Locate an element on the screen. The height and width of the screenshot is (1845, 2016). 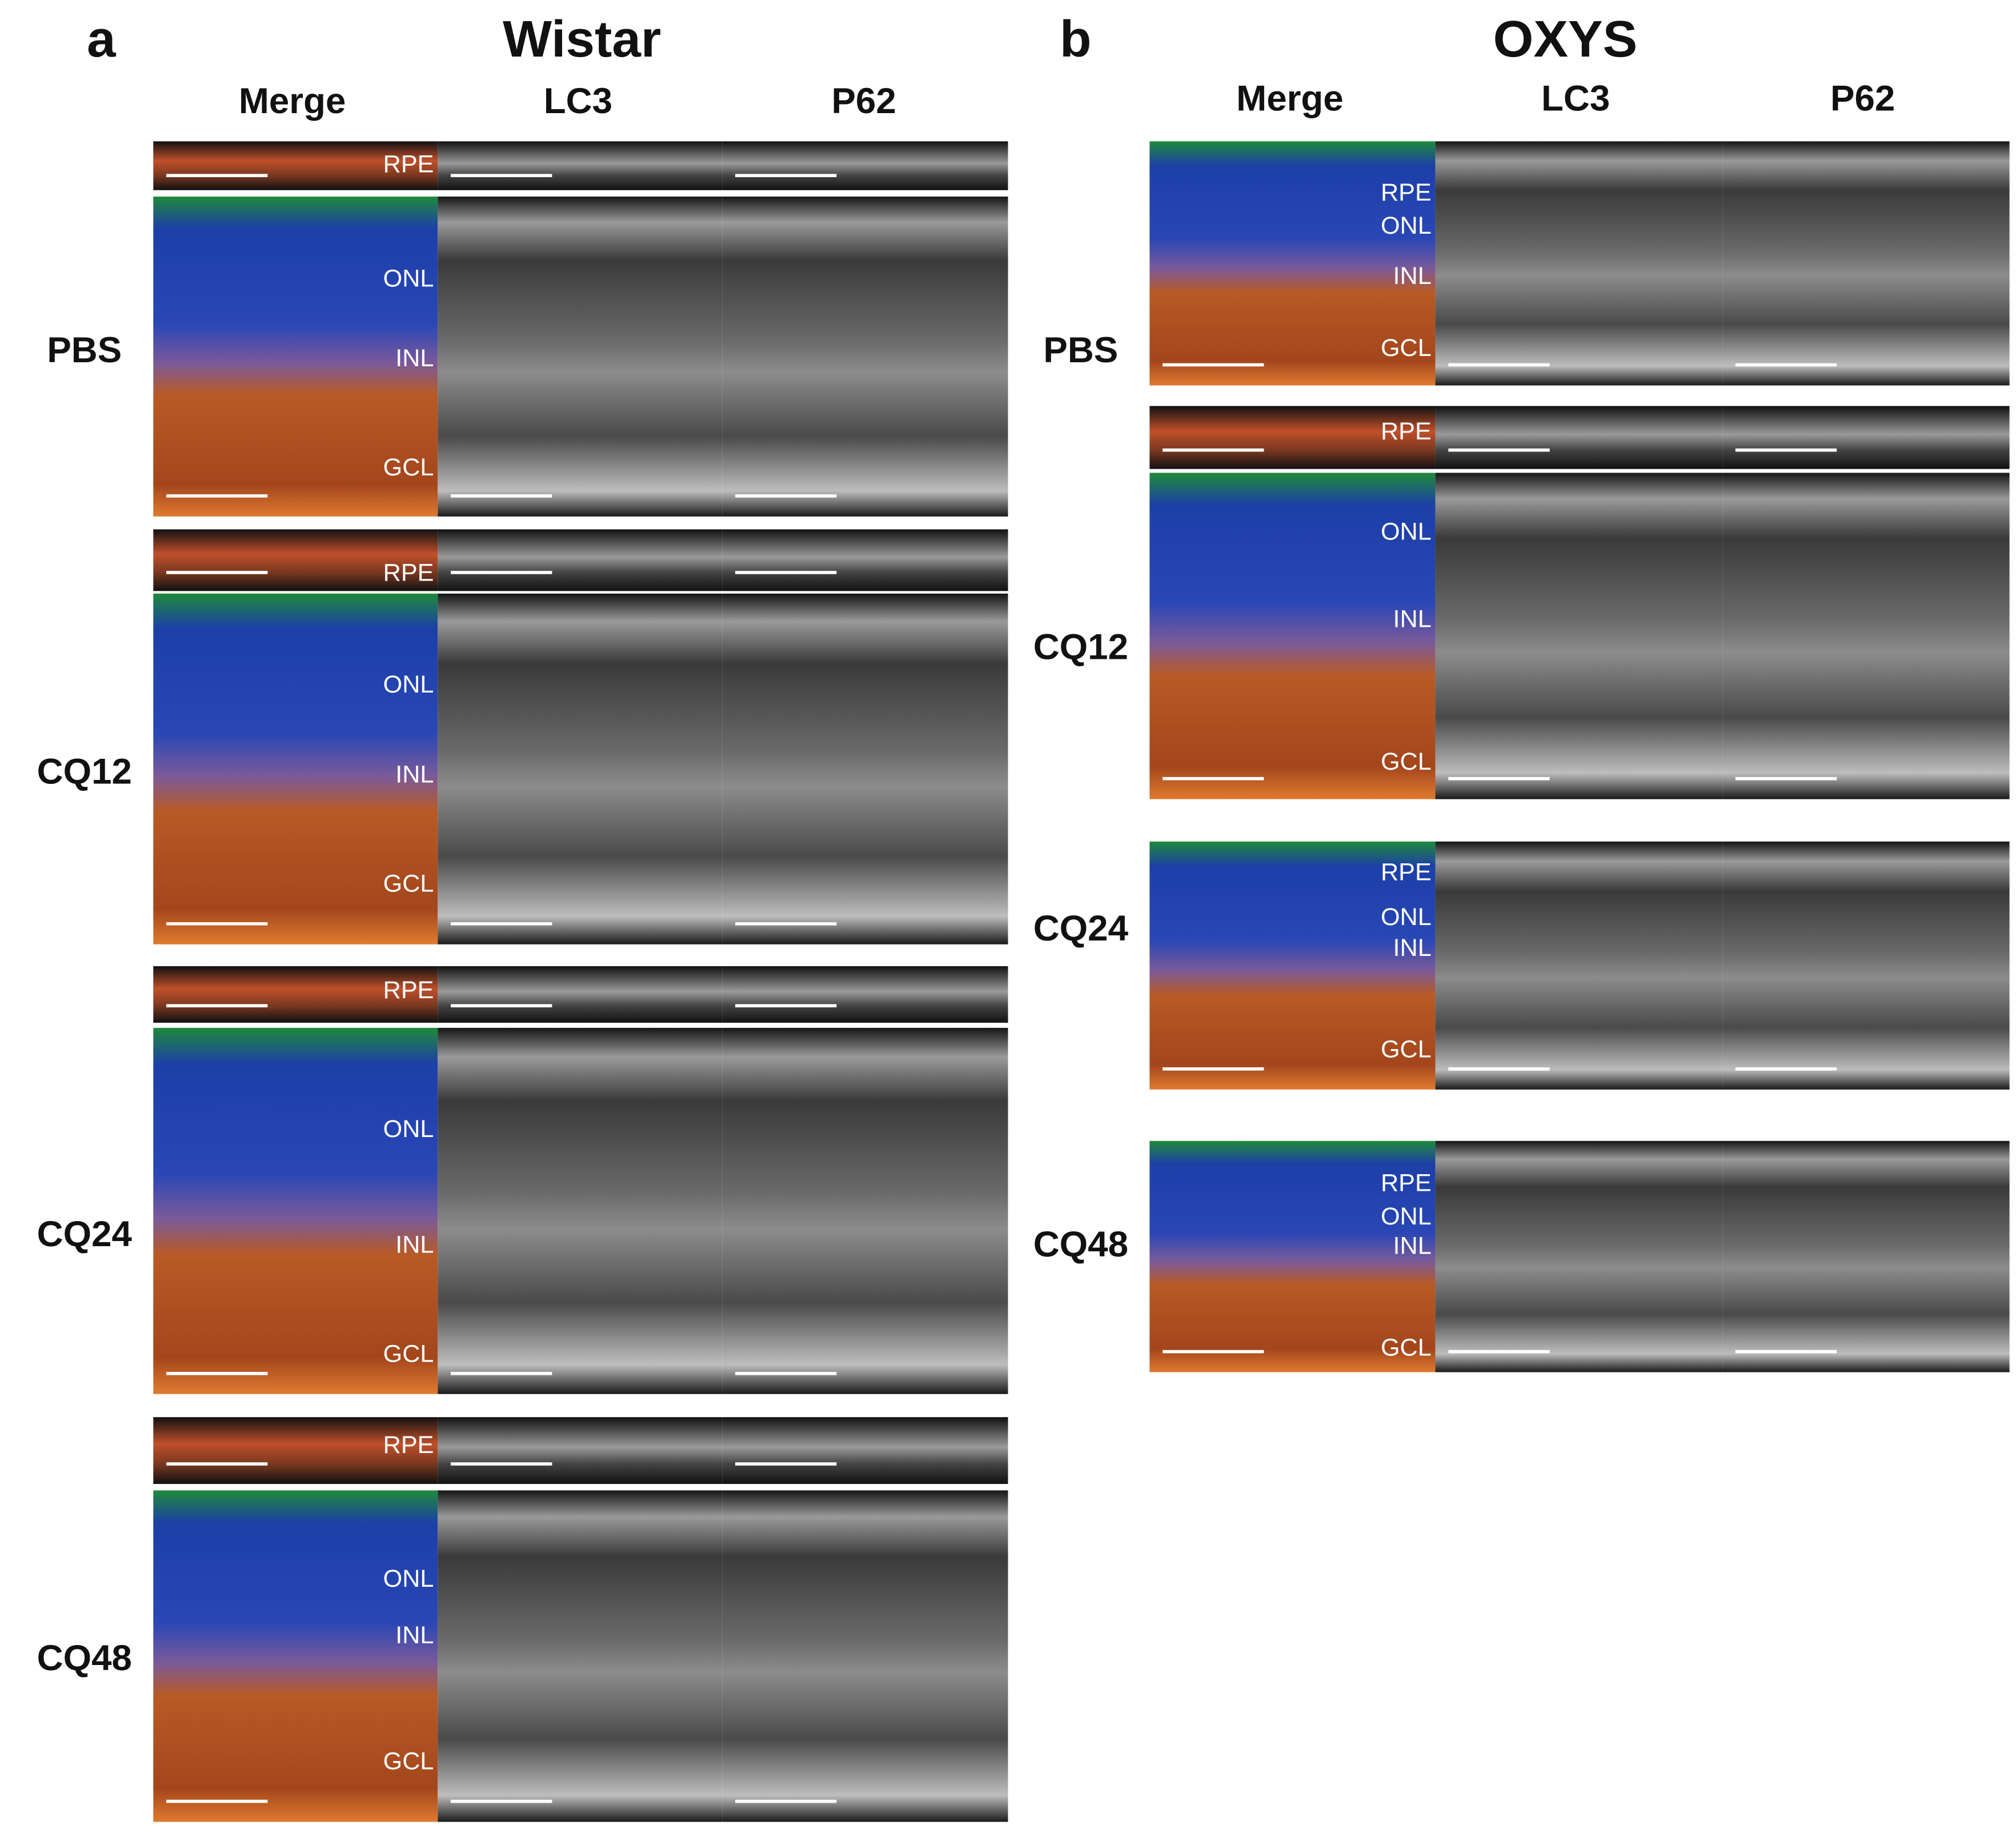
panel-letter: b is located at coordinates (1076, 38).